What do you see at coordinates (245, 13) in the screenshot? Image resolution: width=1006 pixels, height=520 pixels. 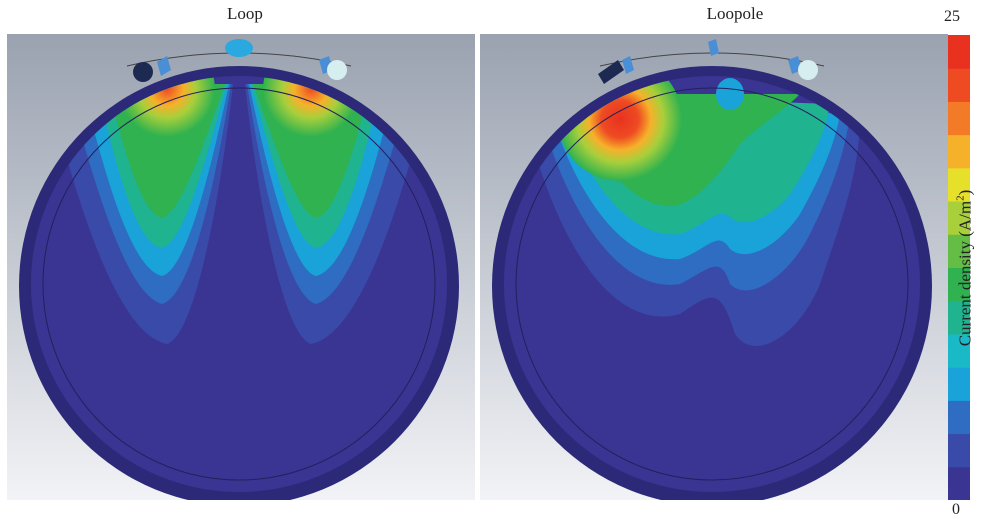 I see `panel-title-loop: Loop` at bounding box center [245, 13].